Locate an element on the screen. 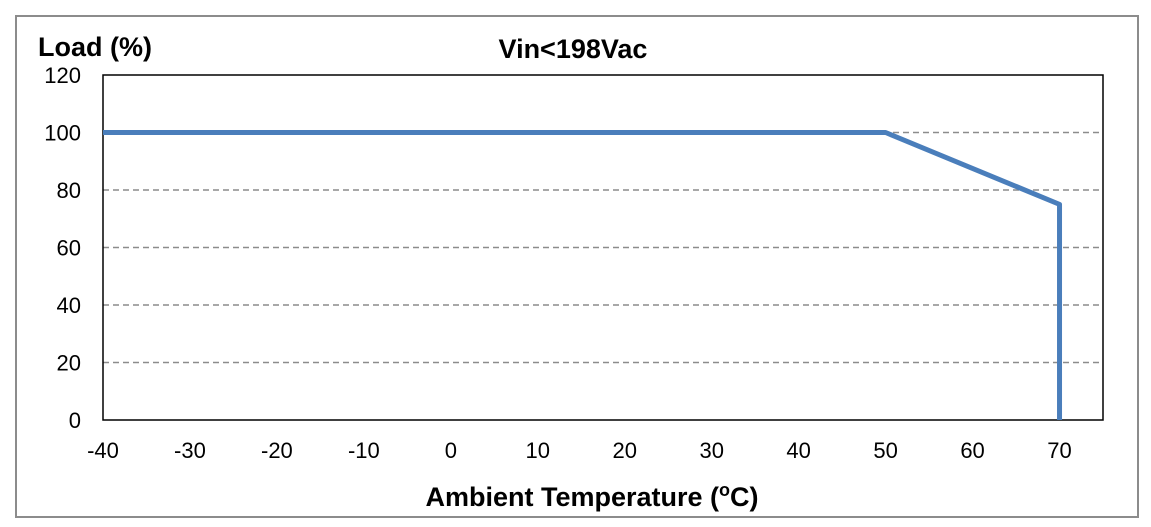  x-tick-label: -20 is located at coordinates (277, 450).